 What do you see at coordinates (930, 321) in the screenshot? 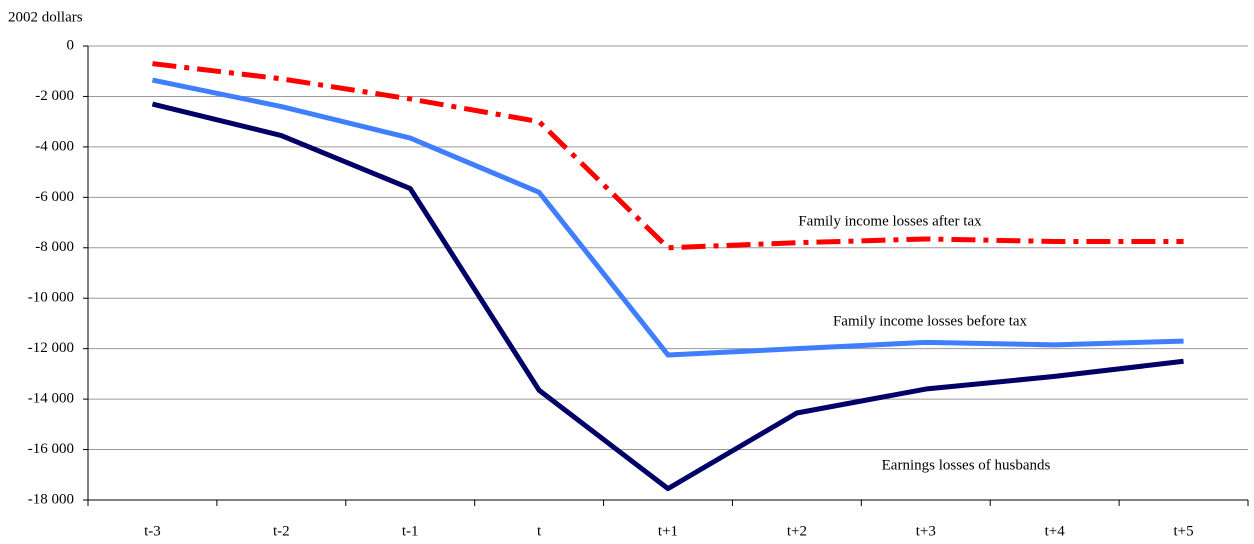
I see `series-label: Family income losses before tax` at bounding box center [930, 321].